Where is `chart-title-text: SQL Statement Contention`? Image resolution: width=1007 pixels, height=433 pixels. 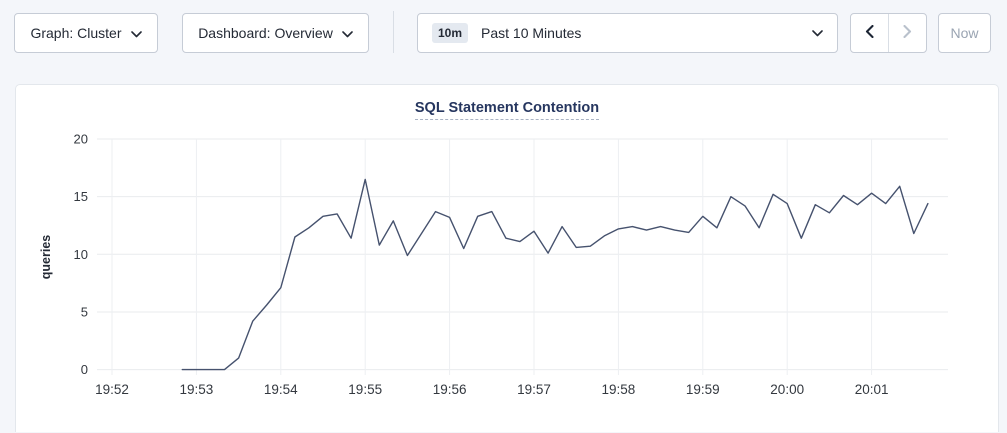
chart-title-text: SQL Statement Contention is located at coordinates (507, 110).